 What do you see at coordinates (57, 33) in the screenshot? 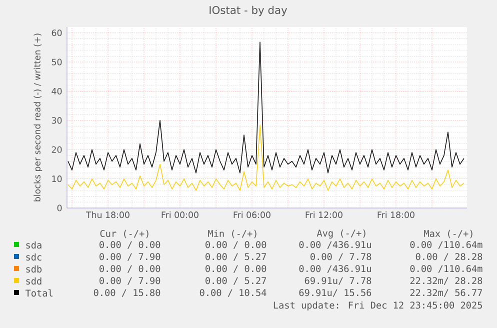
I see `y-tick-label: 60` at bounding box center [57, 33].